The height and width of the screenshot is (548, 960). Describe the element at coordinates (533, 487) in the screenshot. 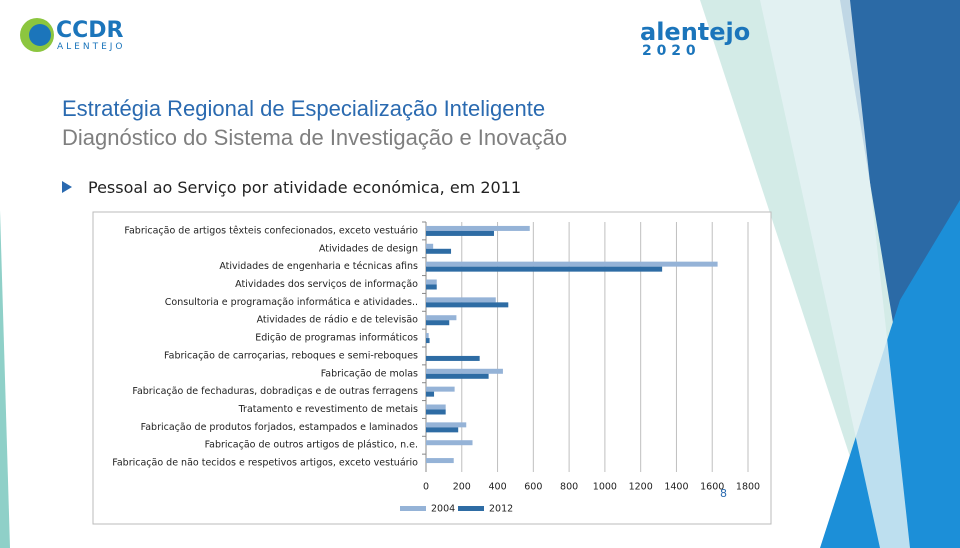

I see `x-tick-label: 600` at that location.